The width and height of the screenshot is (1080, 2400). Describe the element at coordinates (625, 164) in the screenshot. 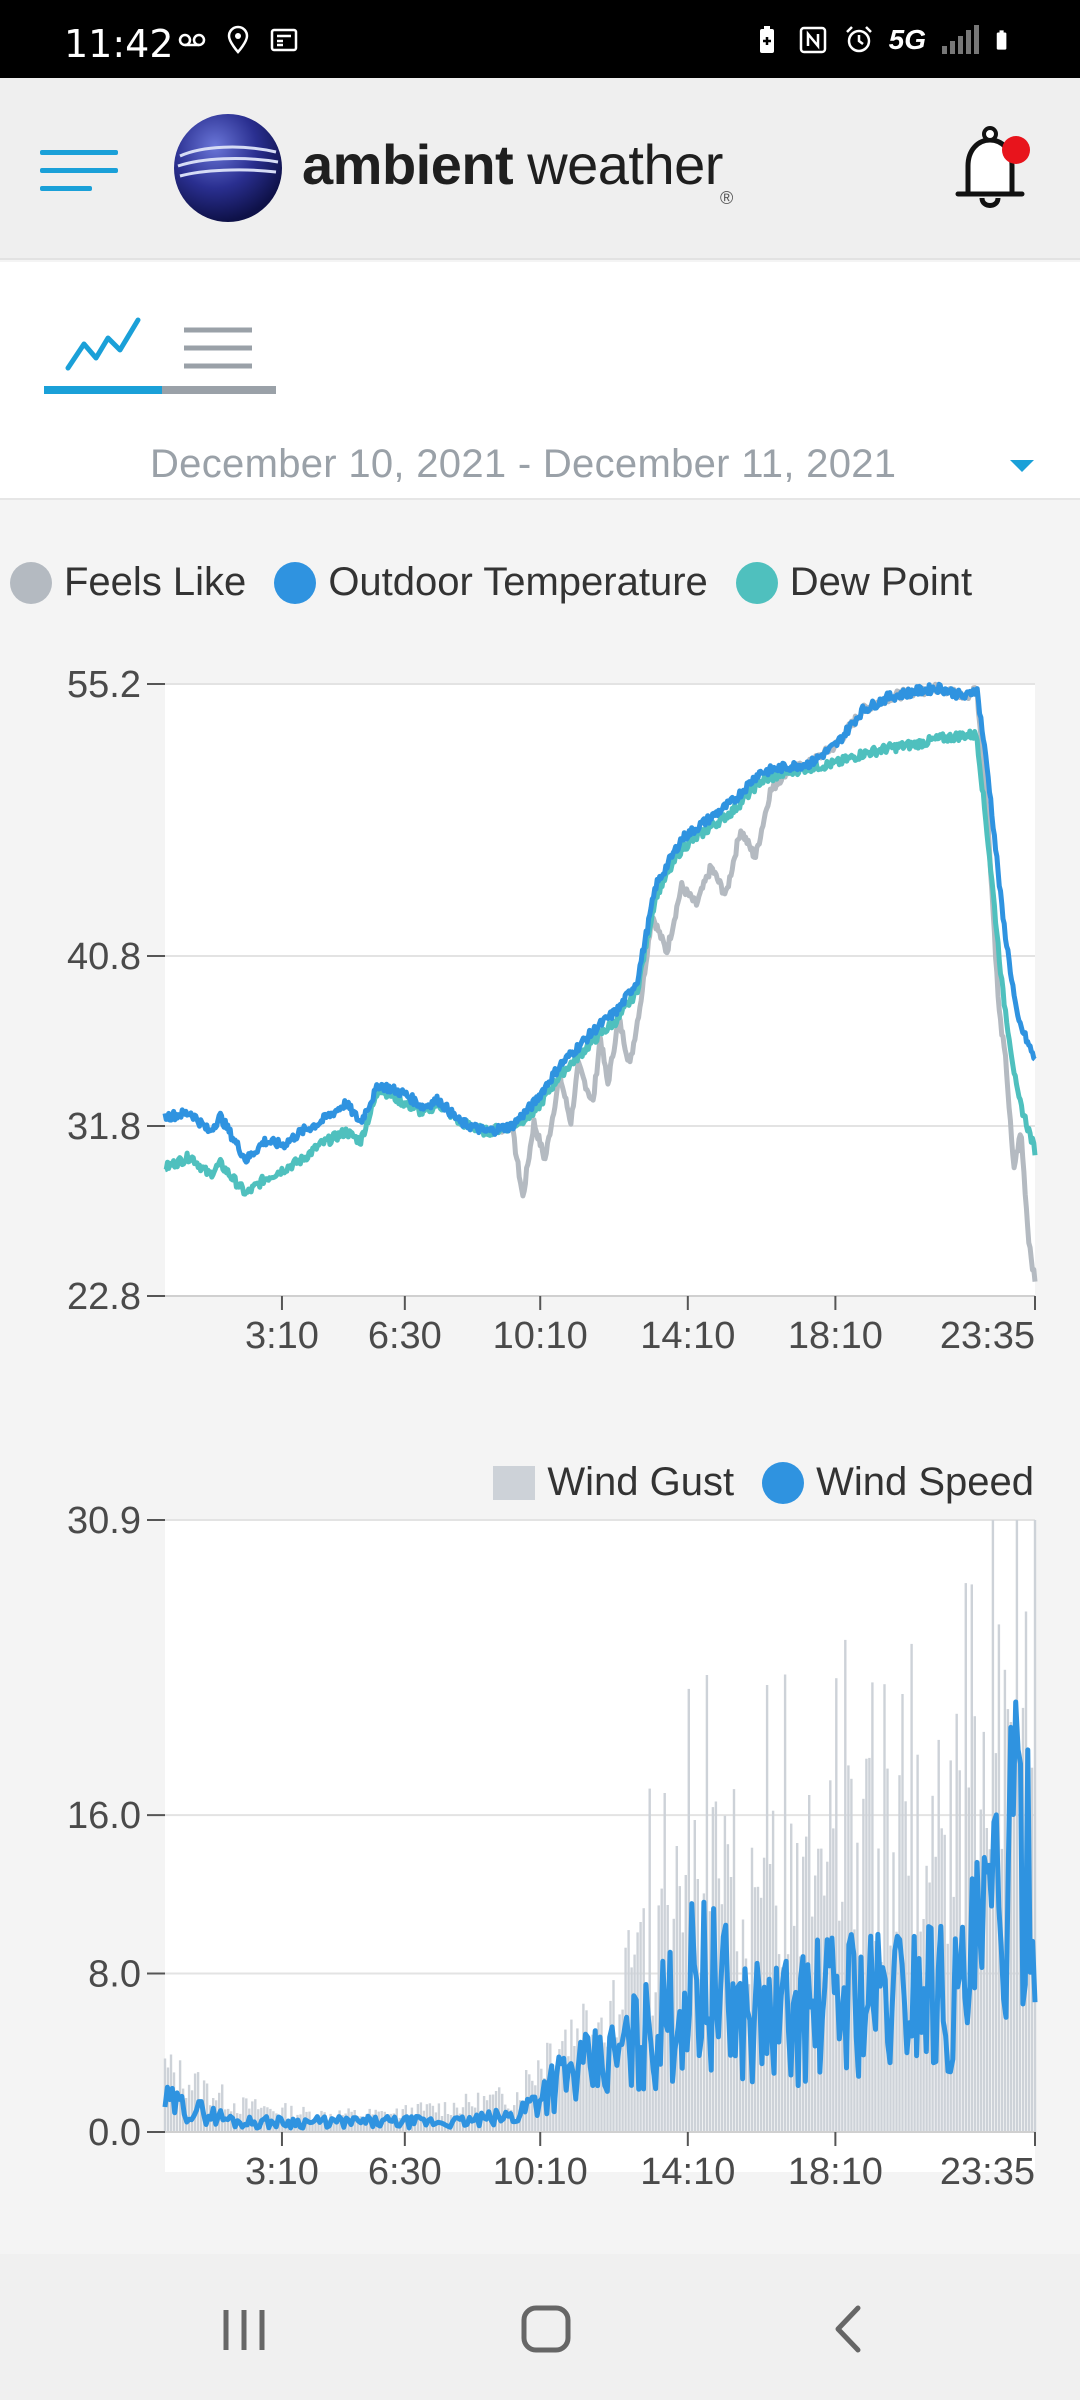

I see `brand-light: weather` at that location.